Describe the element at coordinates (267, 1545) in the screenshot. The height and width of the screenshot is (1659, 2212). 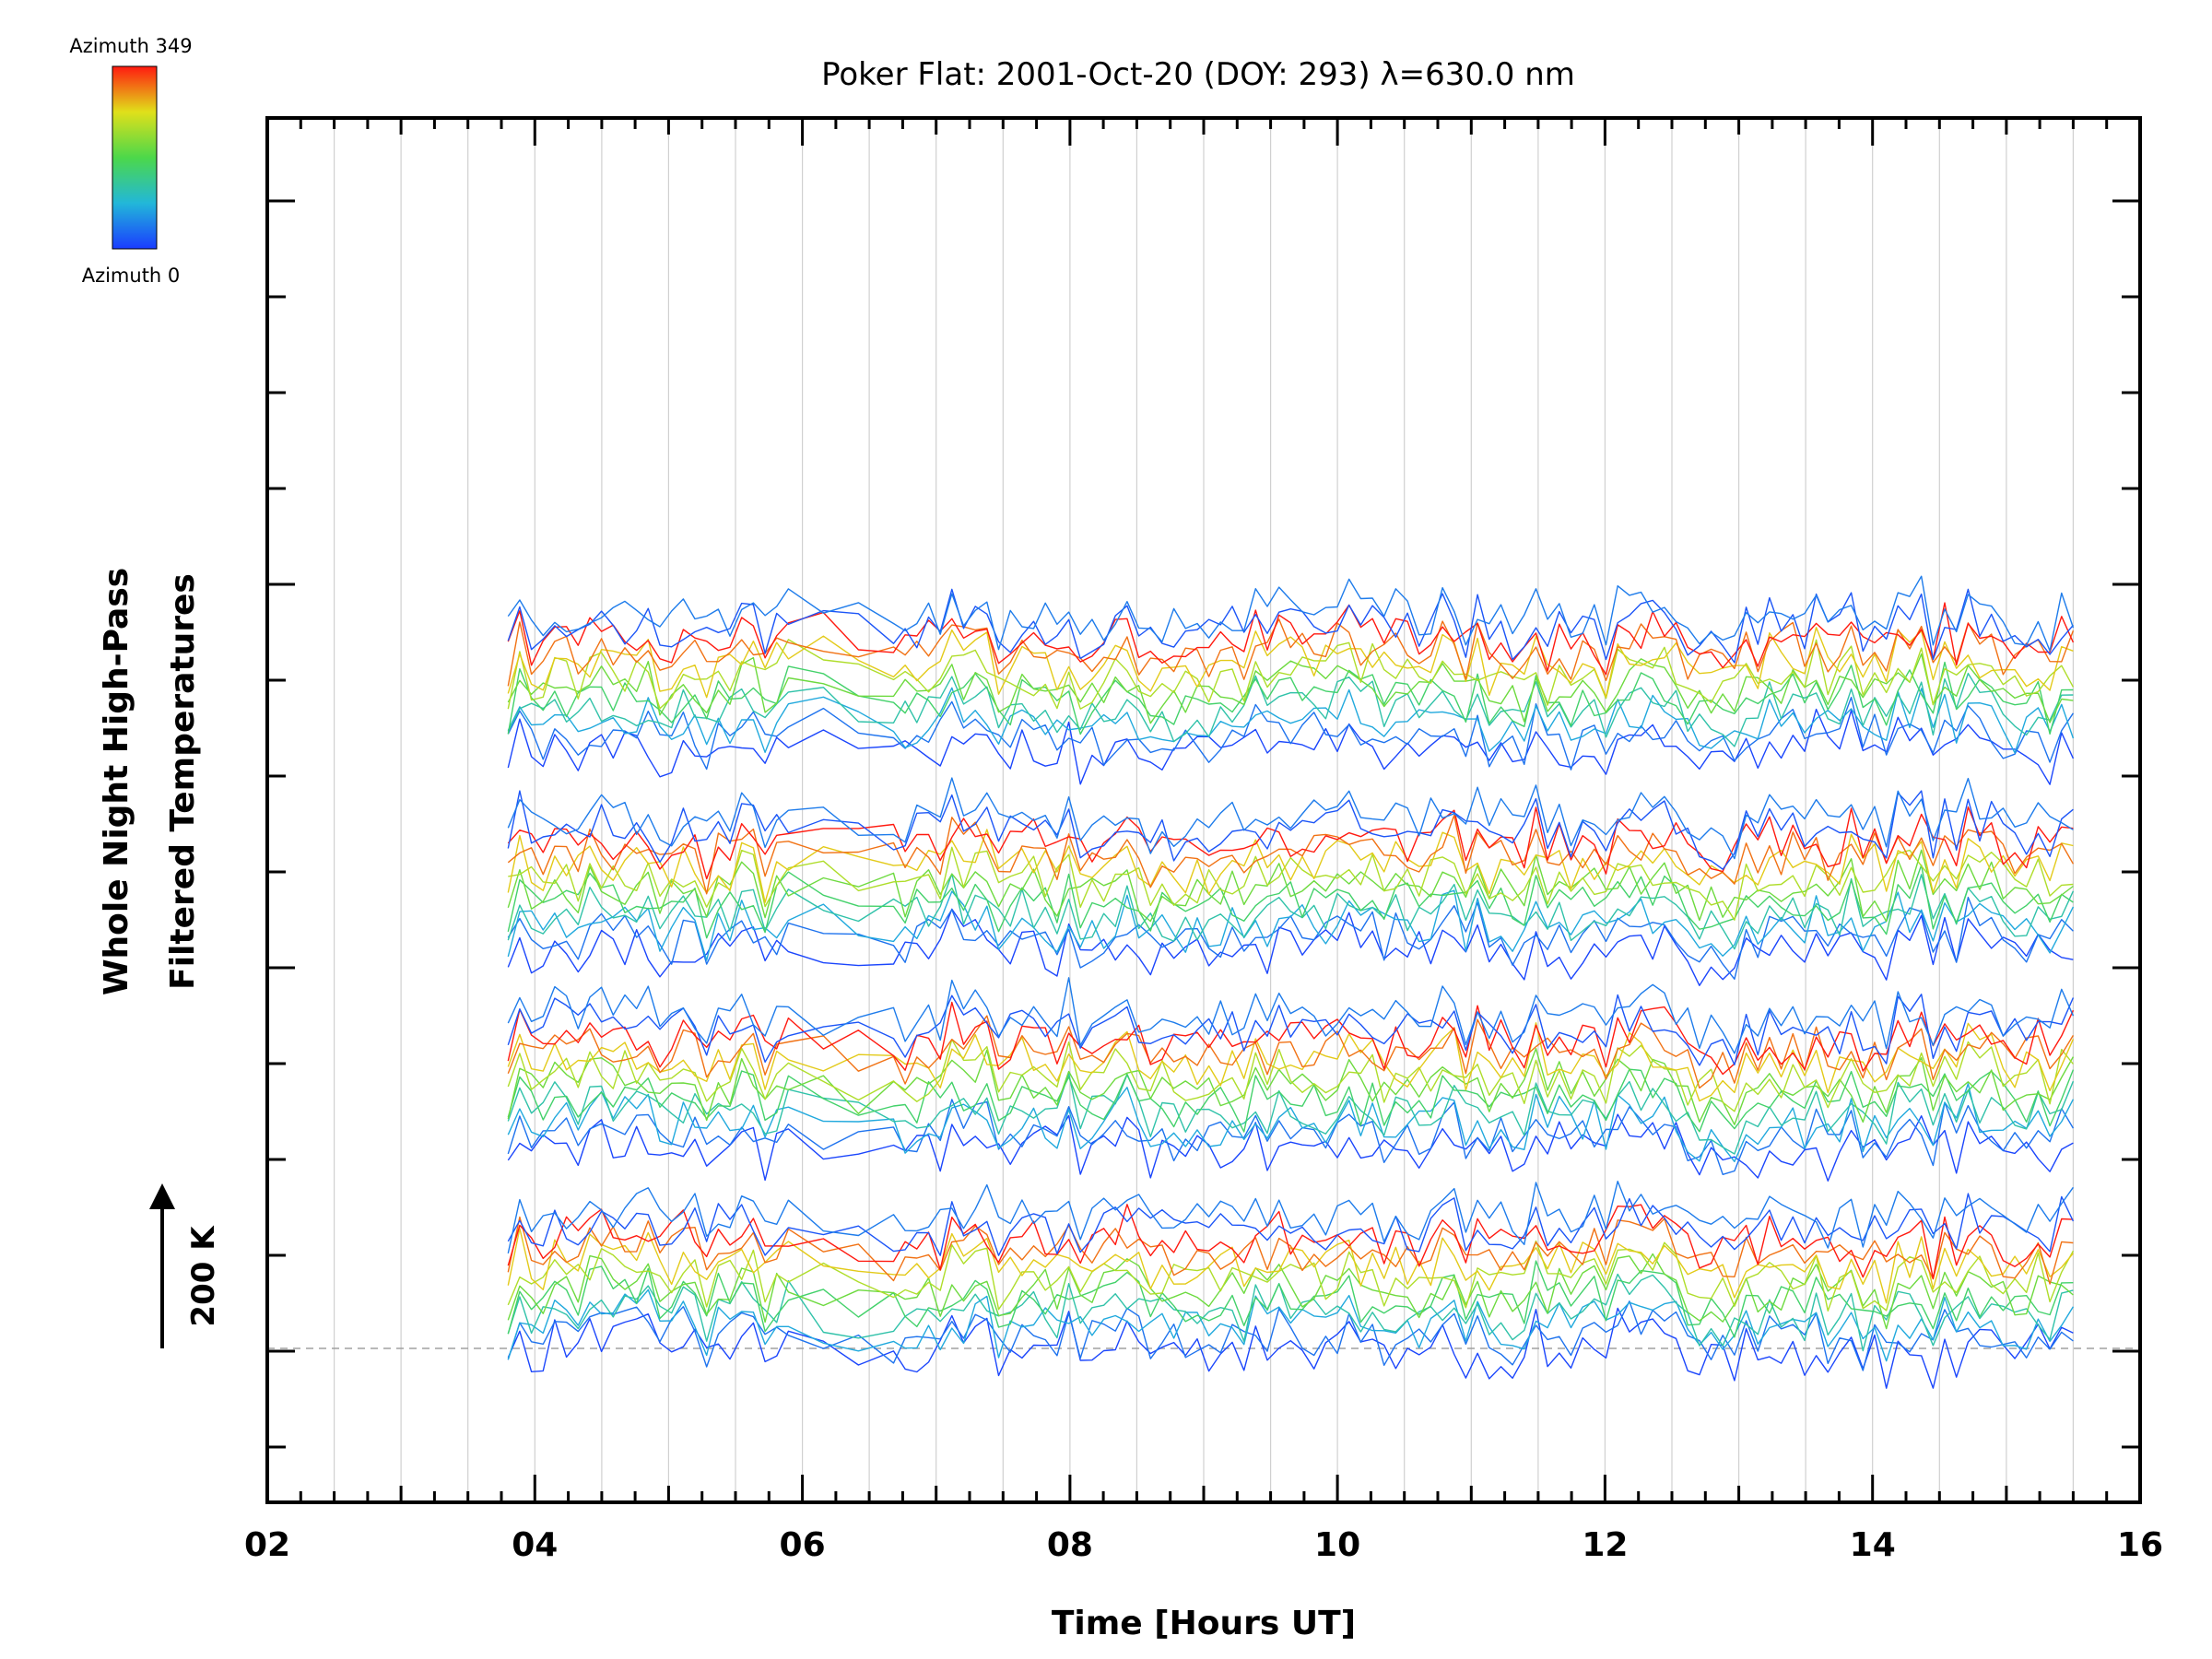
I see `x-tick-label: 02` at that location.